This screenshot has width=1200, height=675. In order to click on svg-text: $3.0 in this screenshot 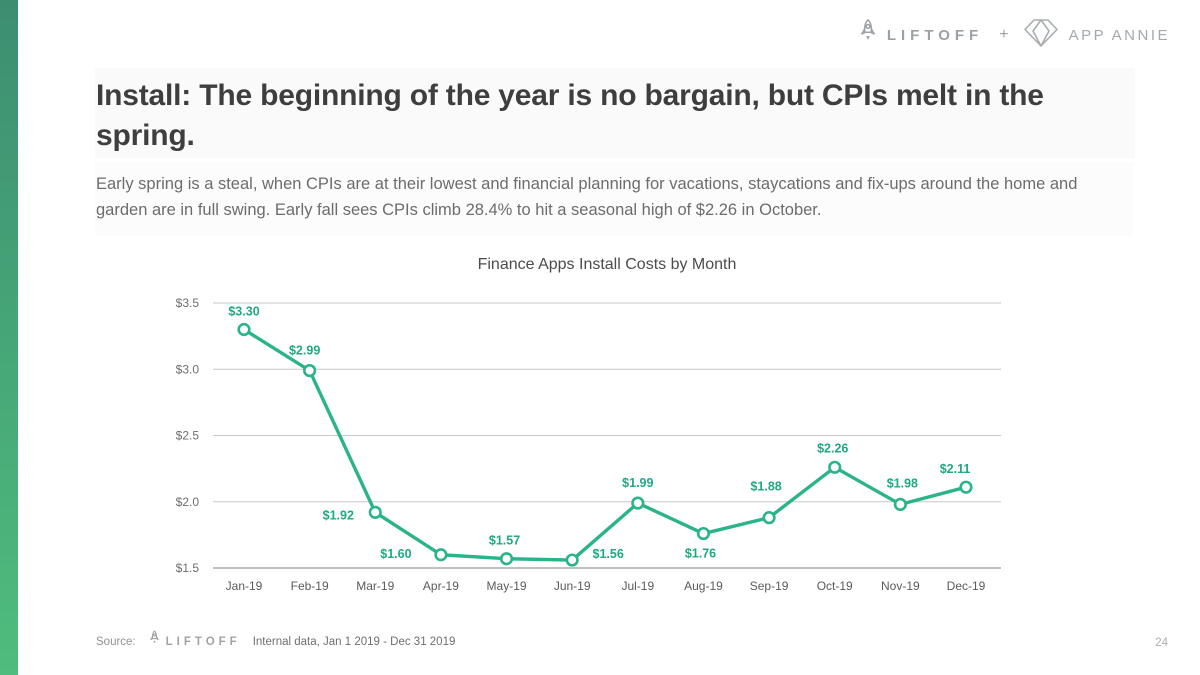, I will do `click(188, 369)`.